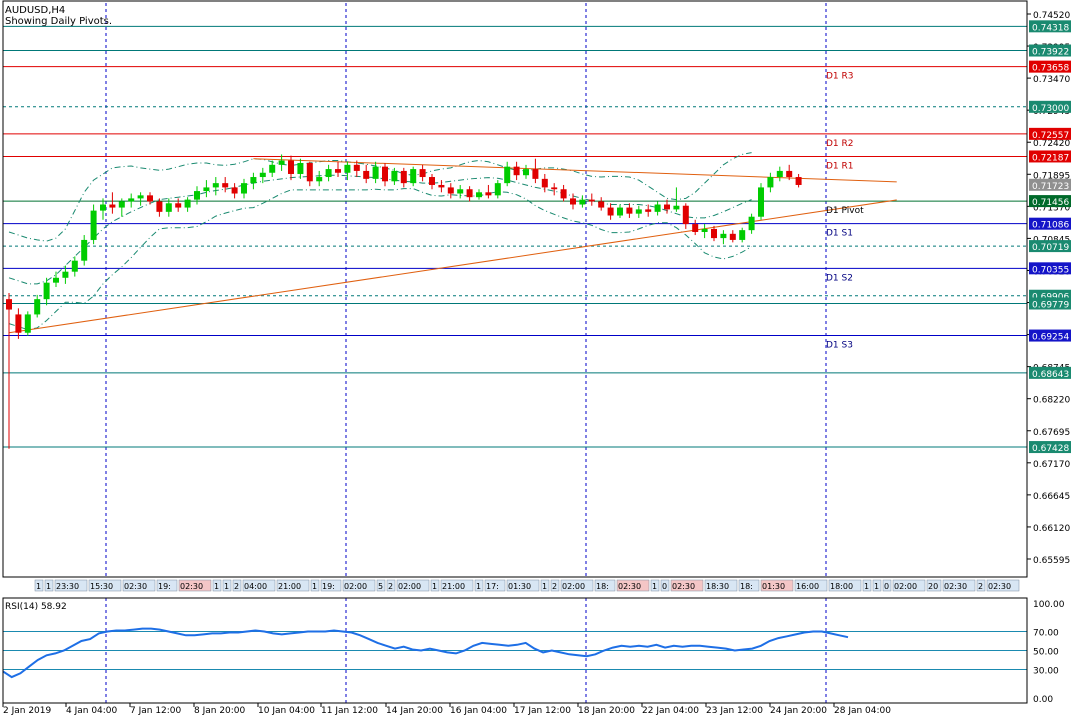 The width and height of the screenshot is (1080, 724). What do you see at coordinates (1050, 270) in the screenshot?
I see `pivot-tag-5: 0.70355` at bounding box center [1050, 270].